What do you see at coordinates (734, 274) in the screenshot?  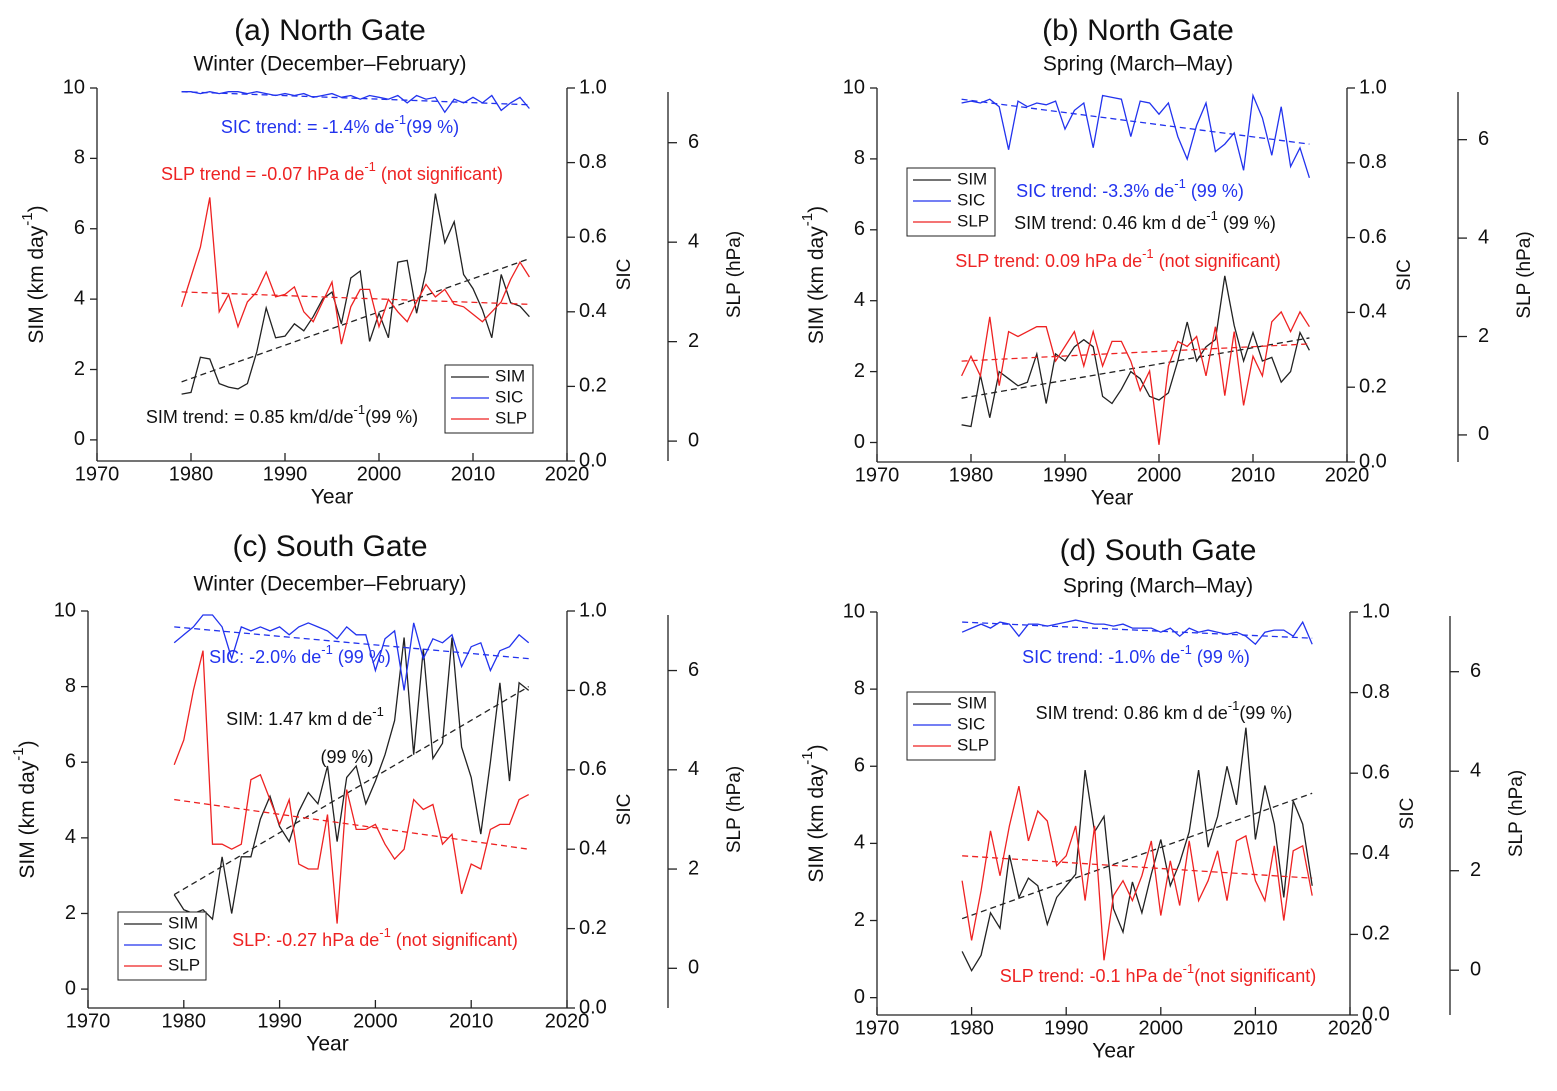 I see `y3-axis-label: SLP (hPa)` at bounding box center [734, 274].